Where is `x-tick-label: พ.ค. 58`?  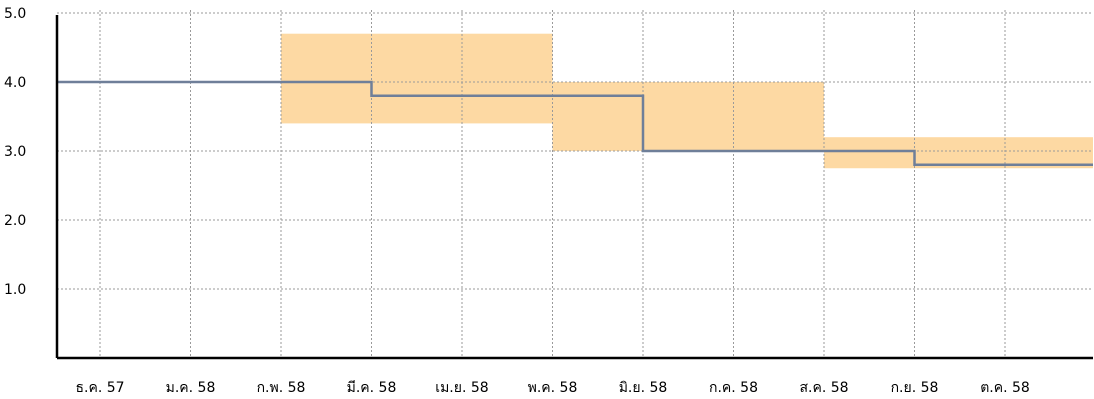
x-tick-label: พ.ค. 58 is located at coordinates (553, 388).